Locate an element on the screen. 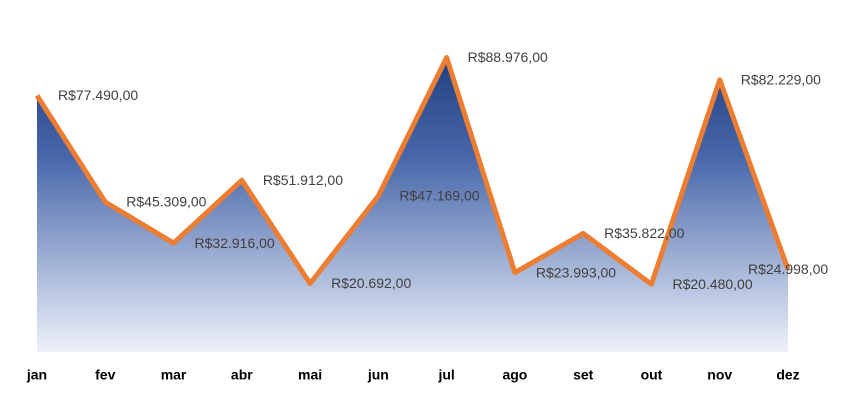 The height and width of the screenshot is (400, 854). x-tick-label: ago is located at coordinates (514, 375).